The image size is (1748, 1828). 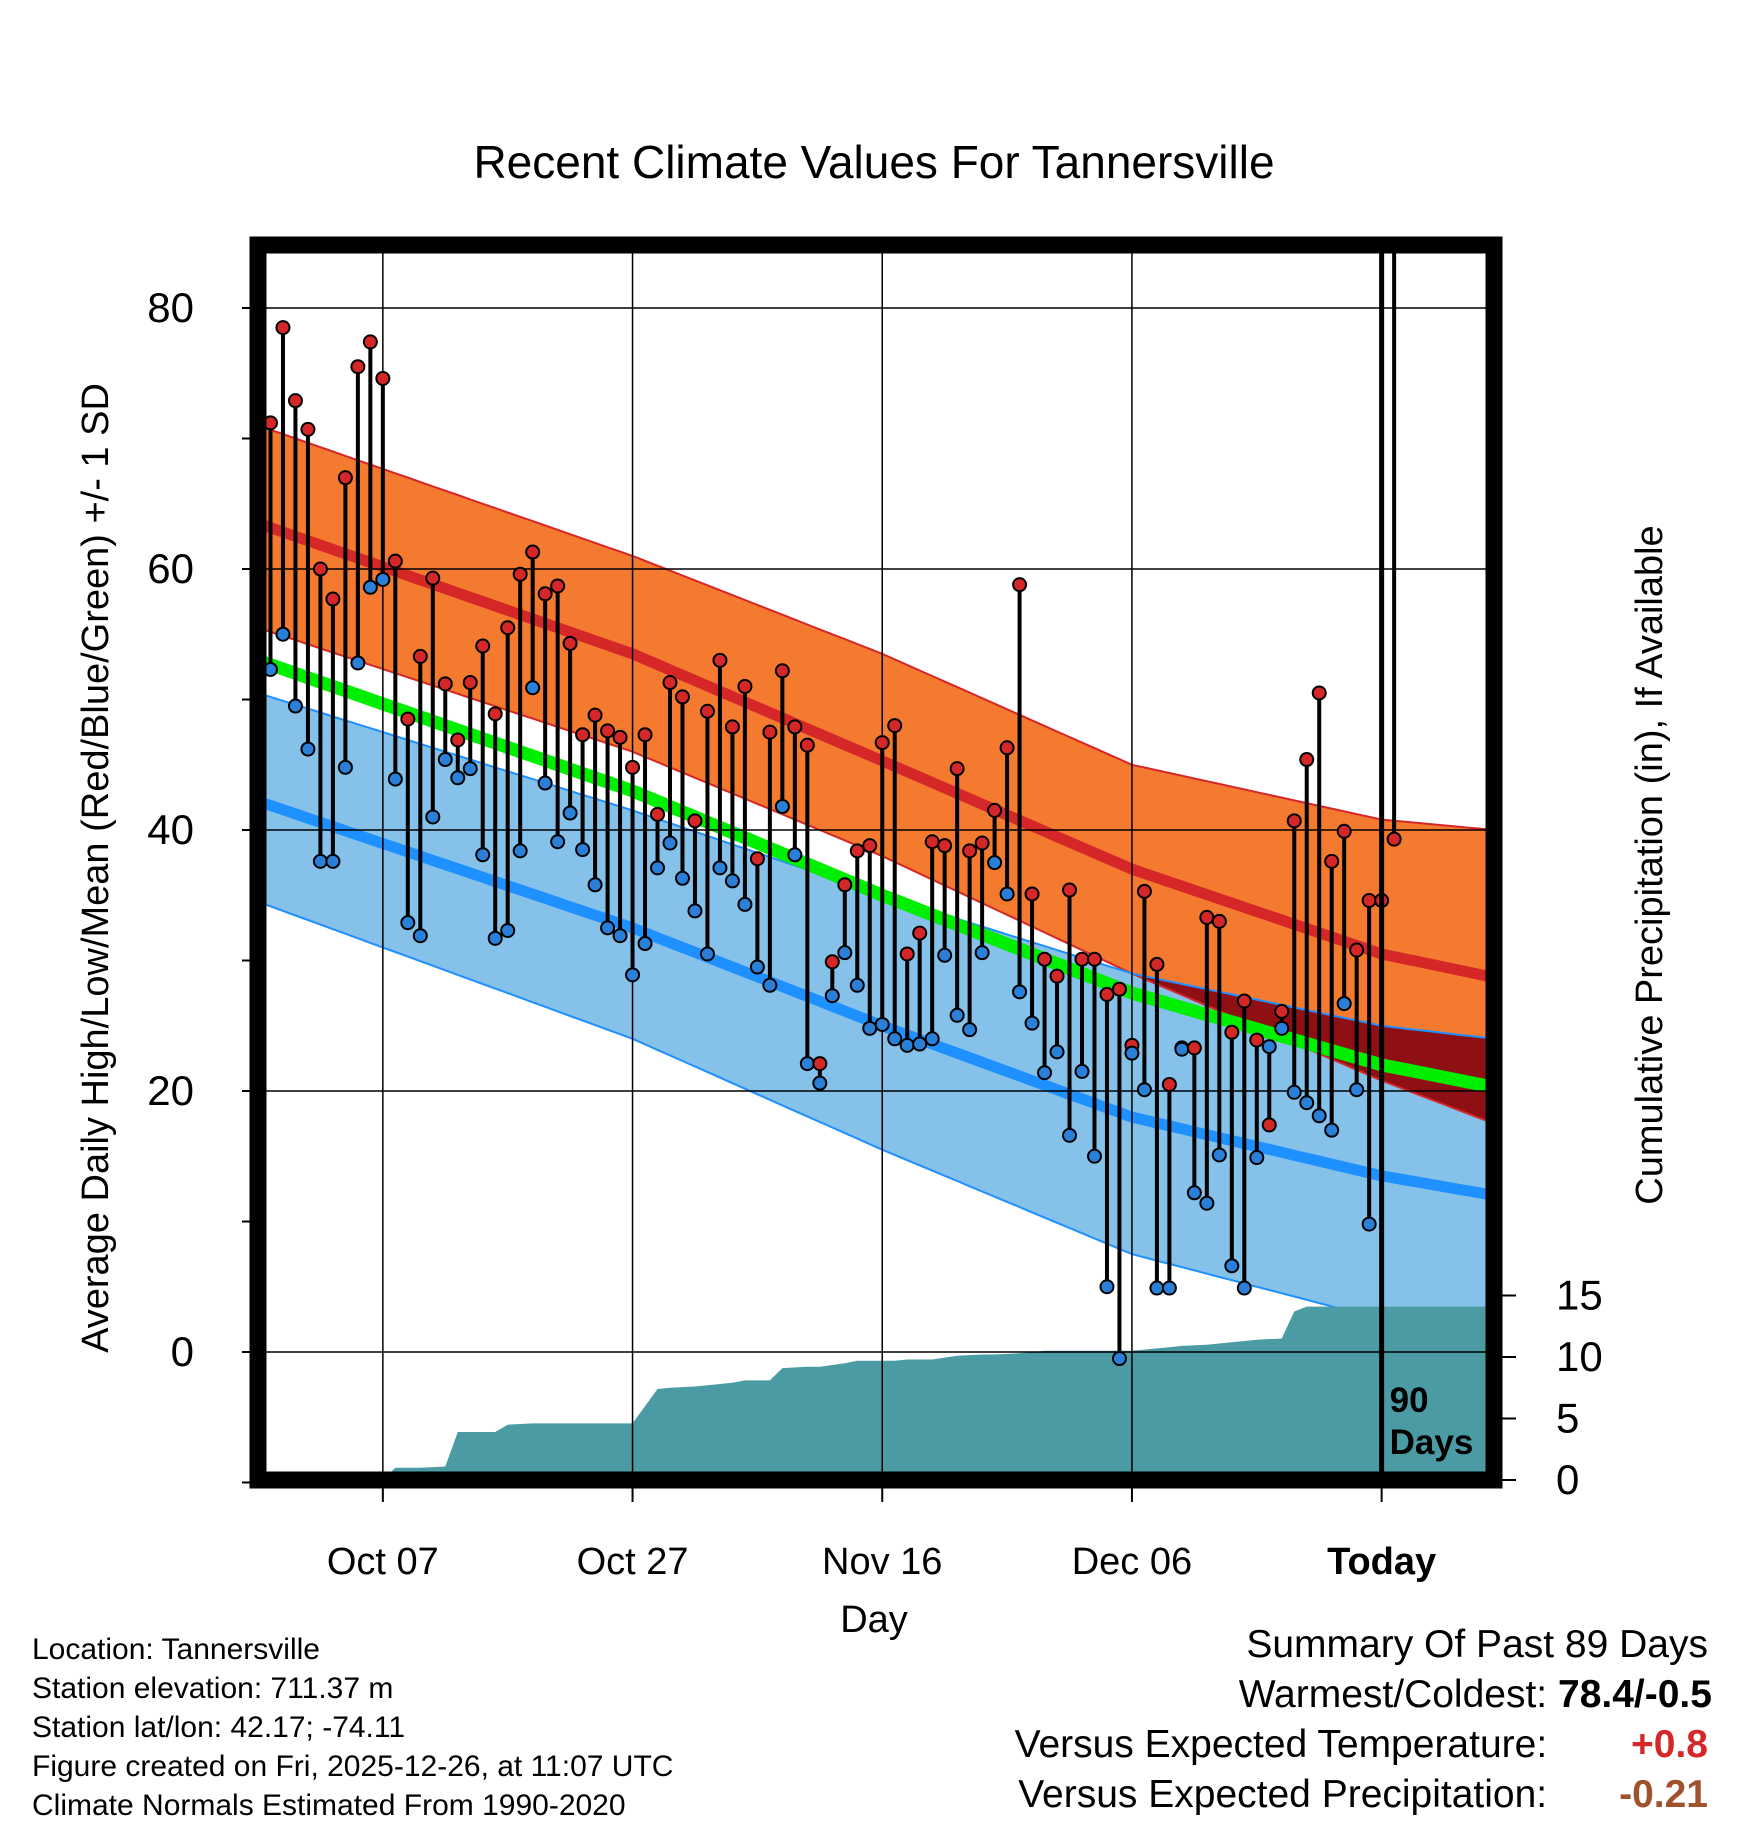 What do you see at coordinates (873, 162) in the screenshot?
I see `chart-title: Recent Climate Values For Tannersville` at bounding box center [873, 162].